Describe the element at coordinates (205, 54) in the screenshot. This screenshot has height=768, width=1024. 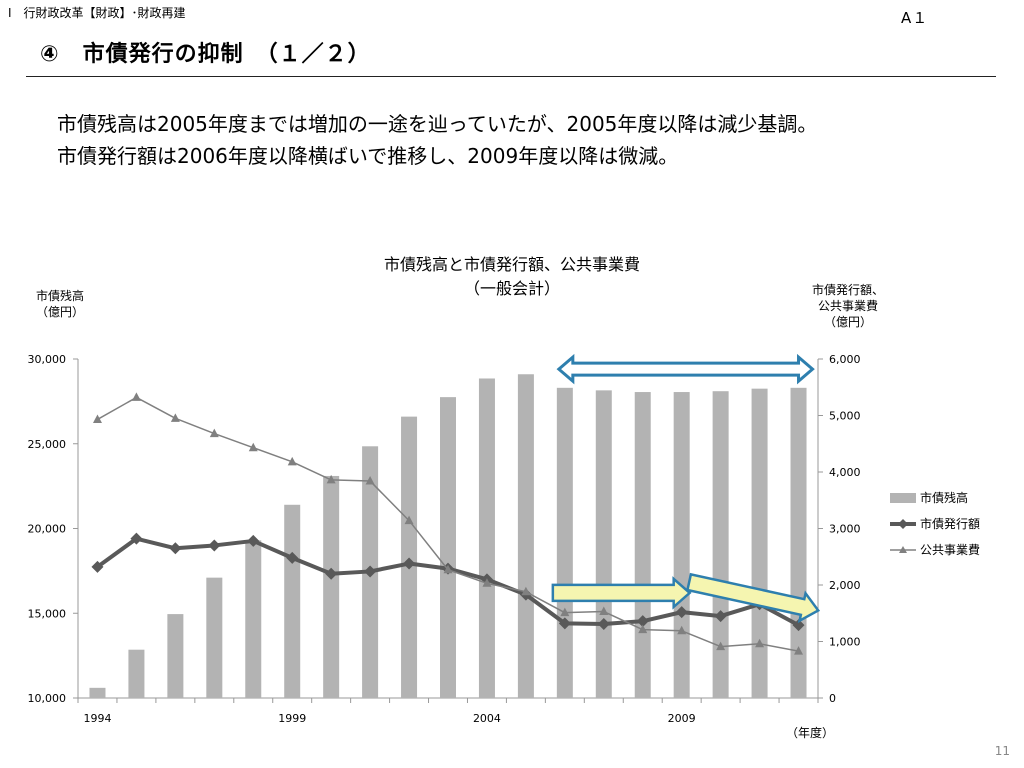
I see `page-title: ④ 市債発行の抑制 （１／２）` at that location.